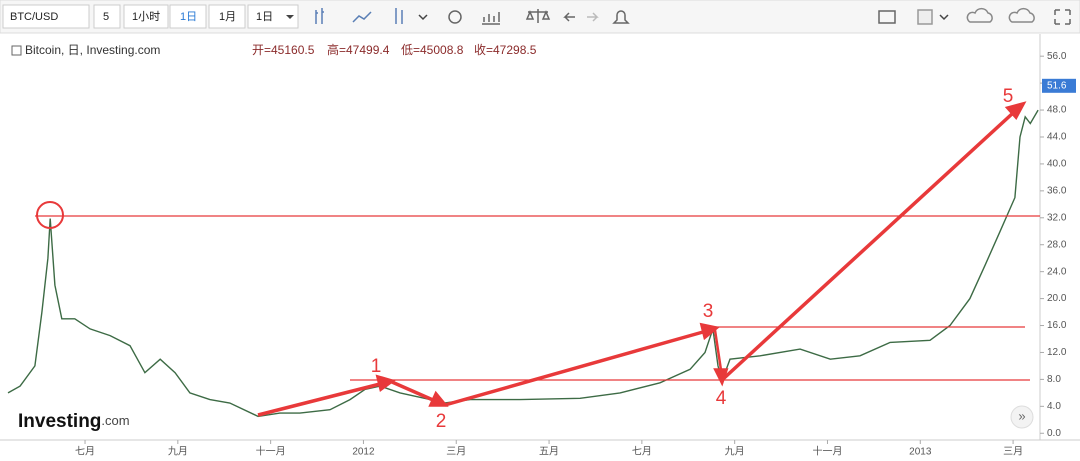 Image resolution: width=1080 pixels, height=461 pixels. What do you see at coordinates (920, 452) in the screenshot?
I see `x-tick-label: 2013` at bounding box center [920, 452].